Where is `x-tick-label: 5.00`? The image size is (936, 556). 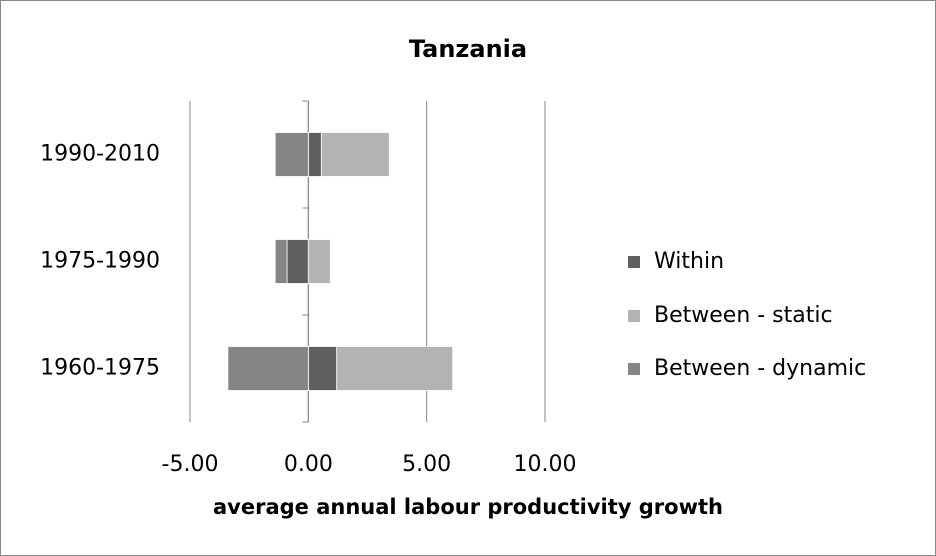 x-tick-label: 5.00 is located at coordinates (426, 464).